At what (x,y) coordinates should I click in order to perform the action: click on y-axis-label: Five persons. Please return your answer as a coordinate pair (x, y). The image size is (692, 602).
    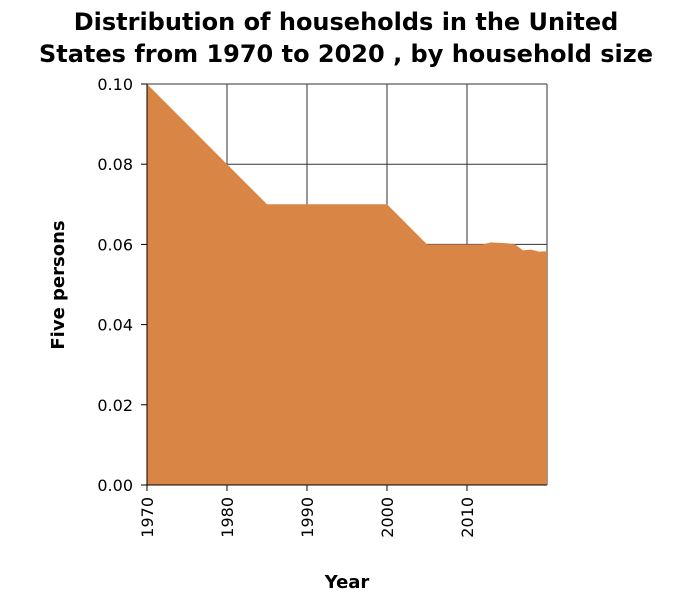
    Looking at the image, I should click on (58, 284).